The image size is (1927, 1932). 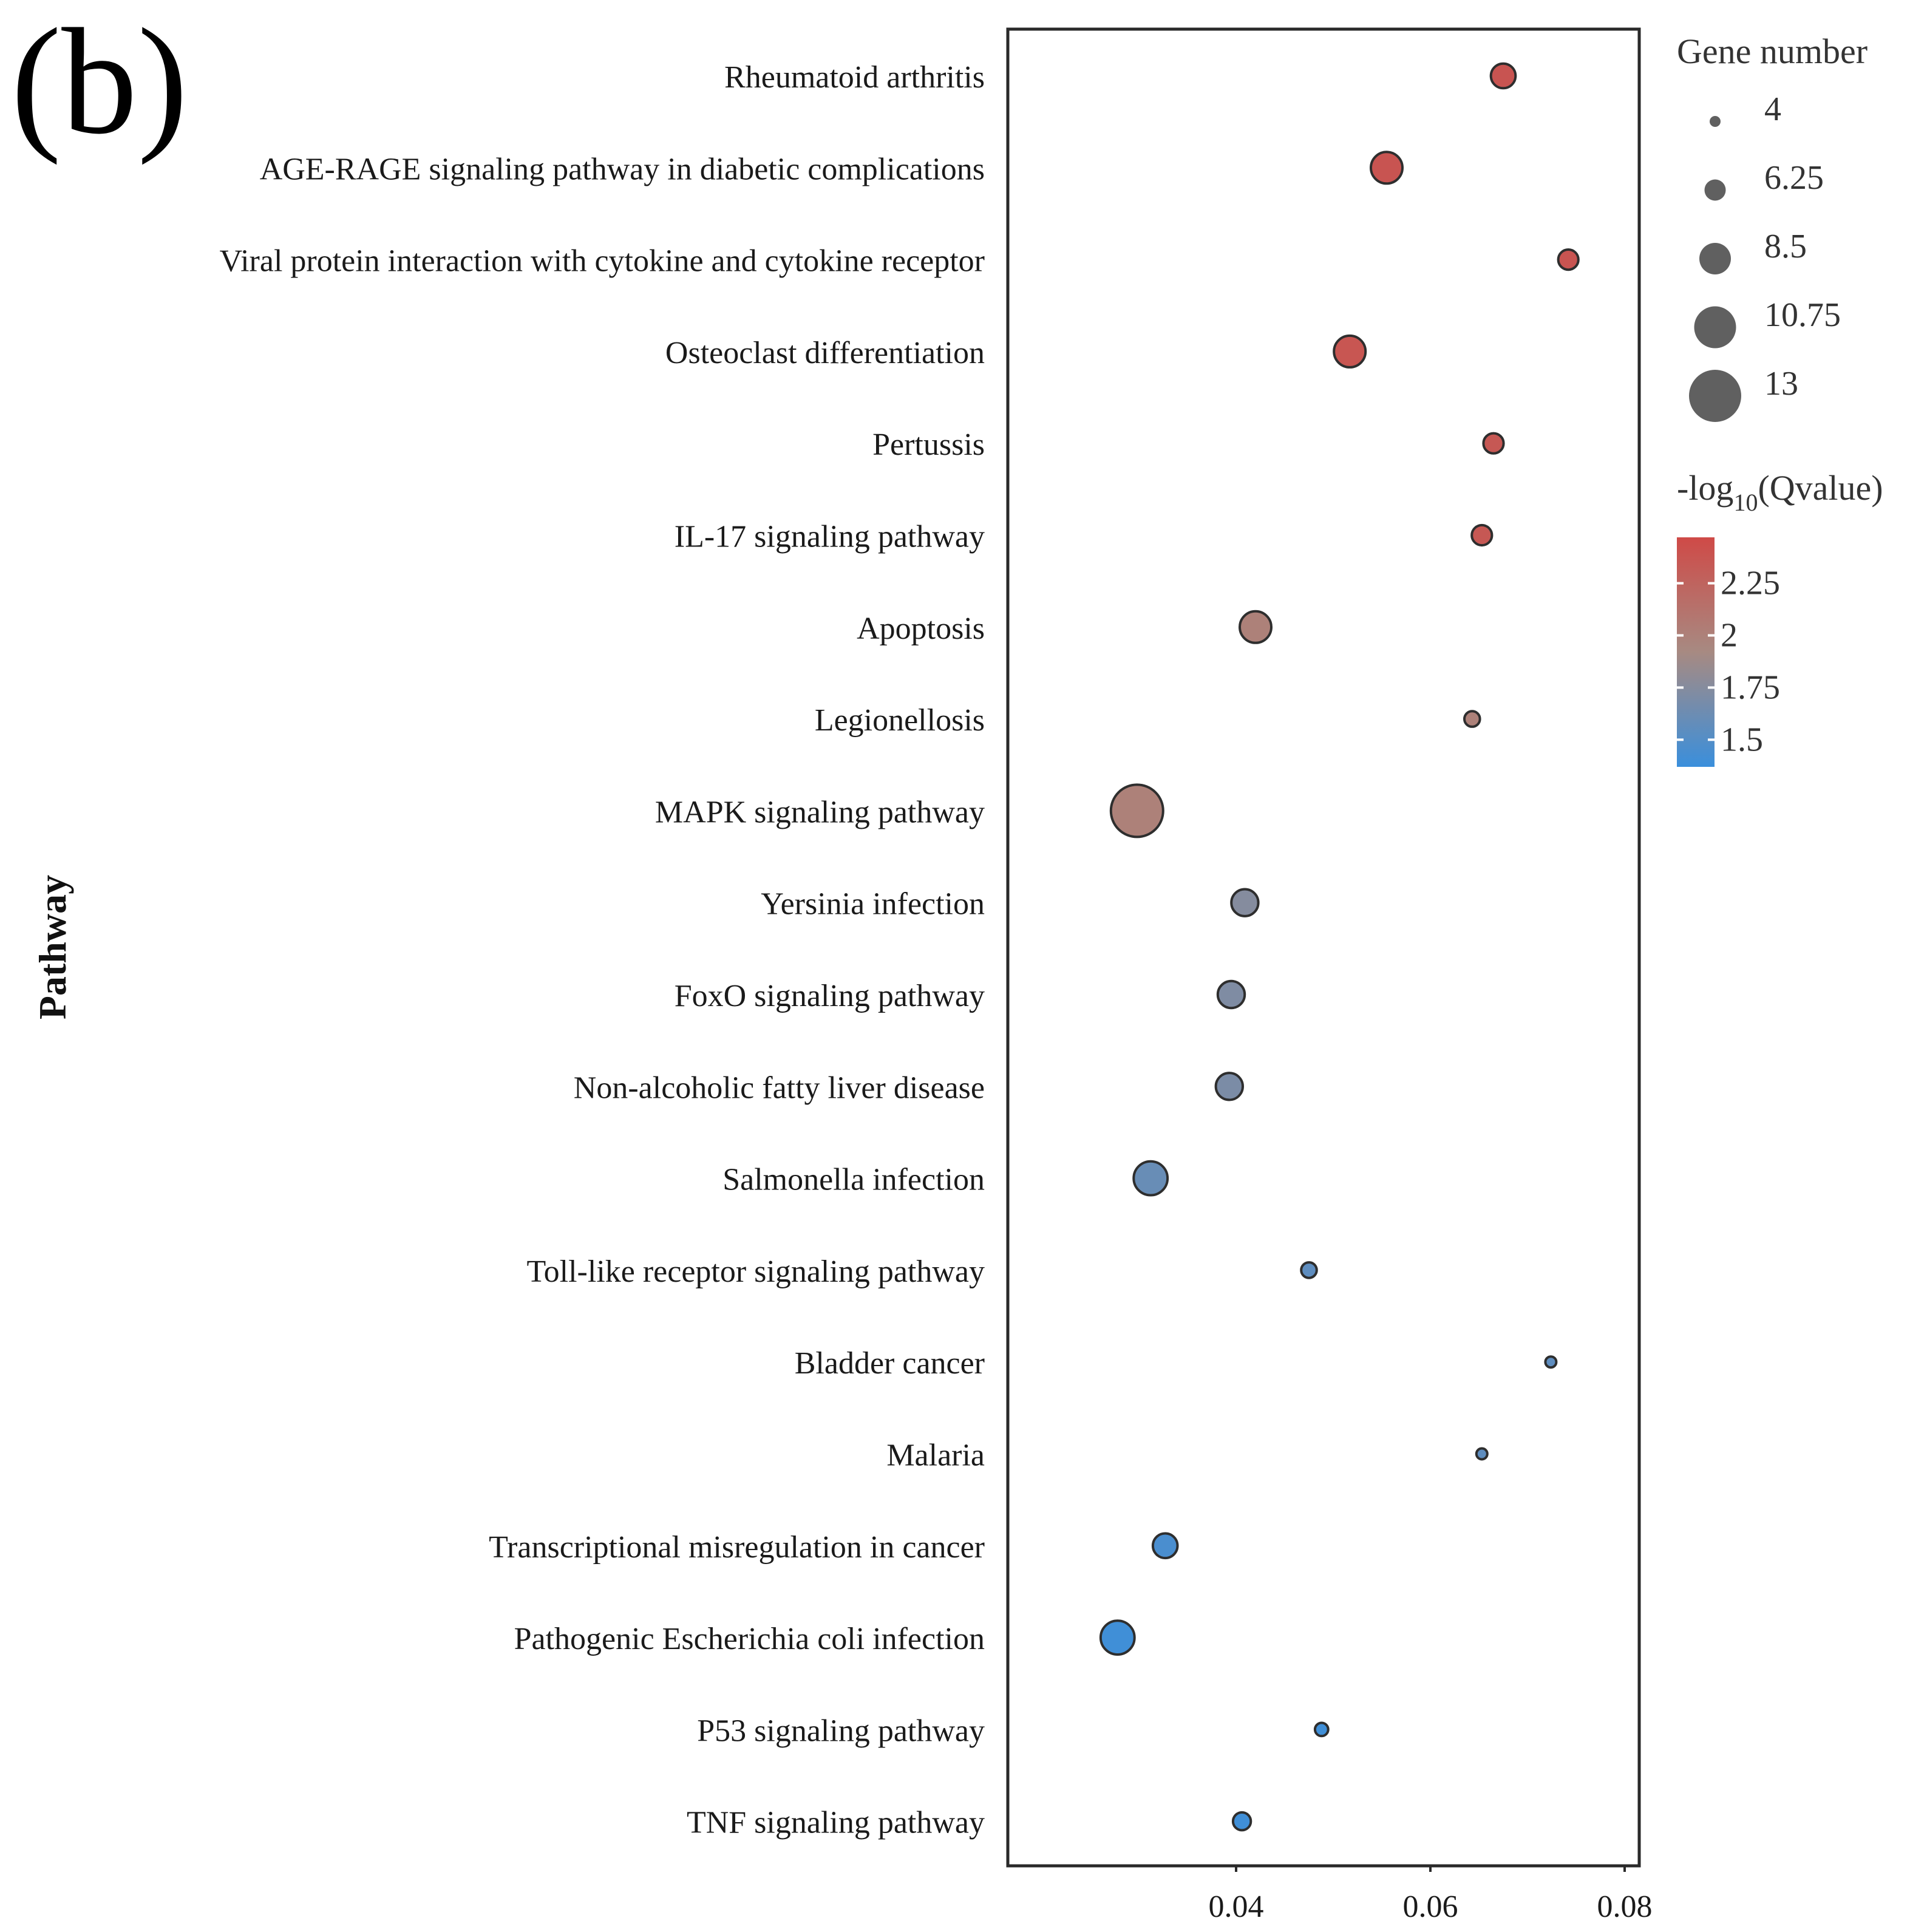 What do you see at coordinates (1321, 1729) in the screenshot?
I see `point-p53-signaling-pathway` at bounding box center [1321, 1729].